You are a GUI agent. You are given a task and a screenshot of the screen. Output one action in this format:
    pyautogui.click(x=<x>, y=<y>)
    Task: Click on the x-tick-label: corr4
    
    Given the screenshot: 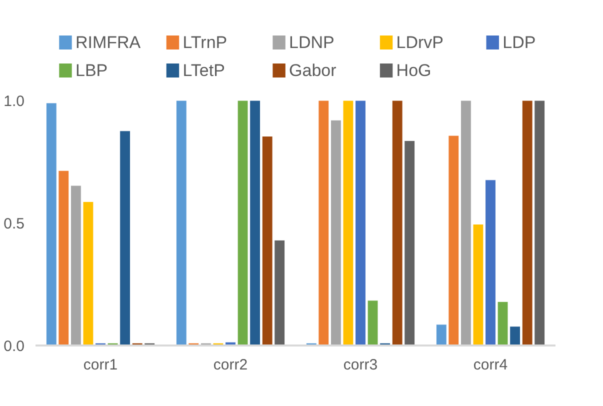 What is the action you would take?
    pyautogui.click(x=490, y=365)
    